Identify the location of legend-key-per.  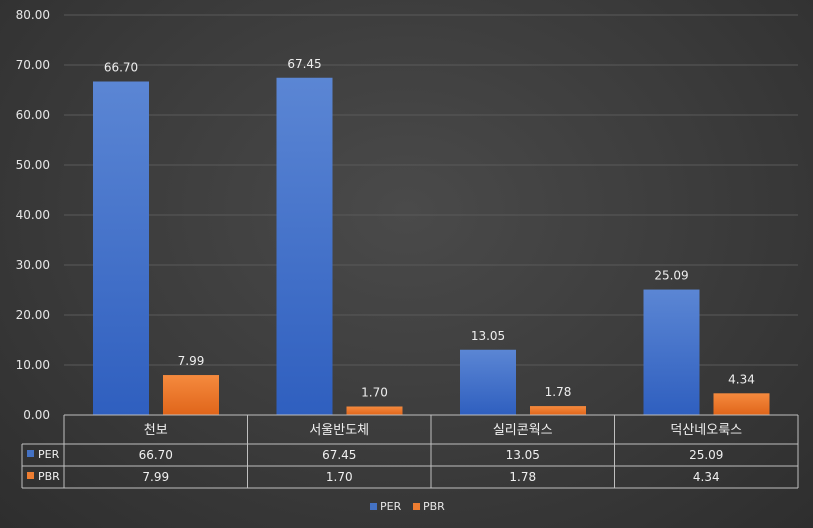
(373, 506).